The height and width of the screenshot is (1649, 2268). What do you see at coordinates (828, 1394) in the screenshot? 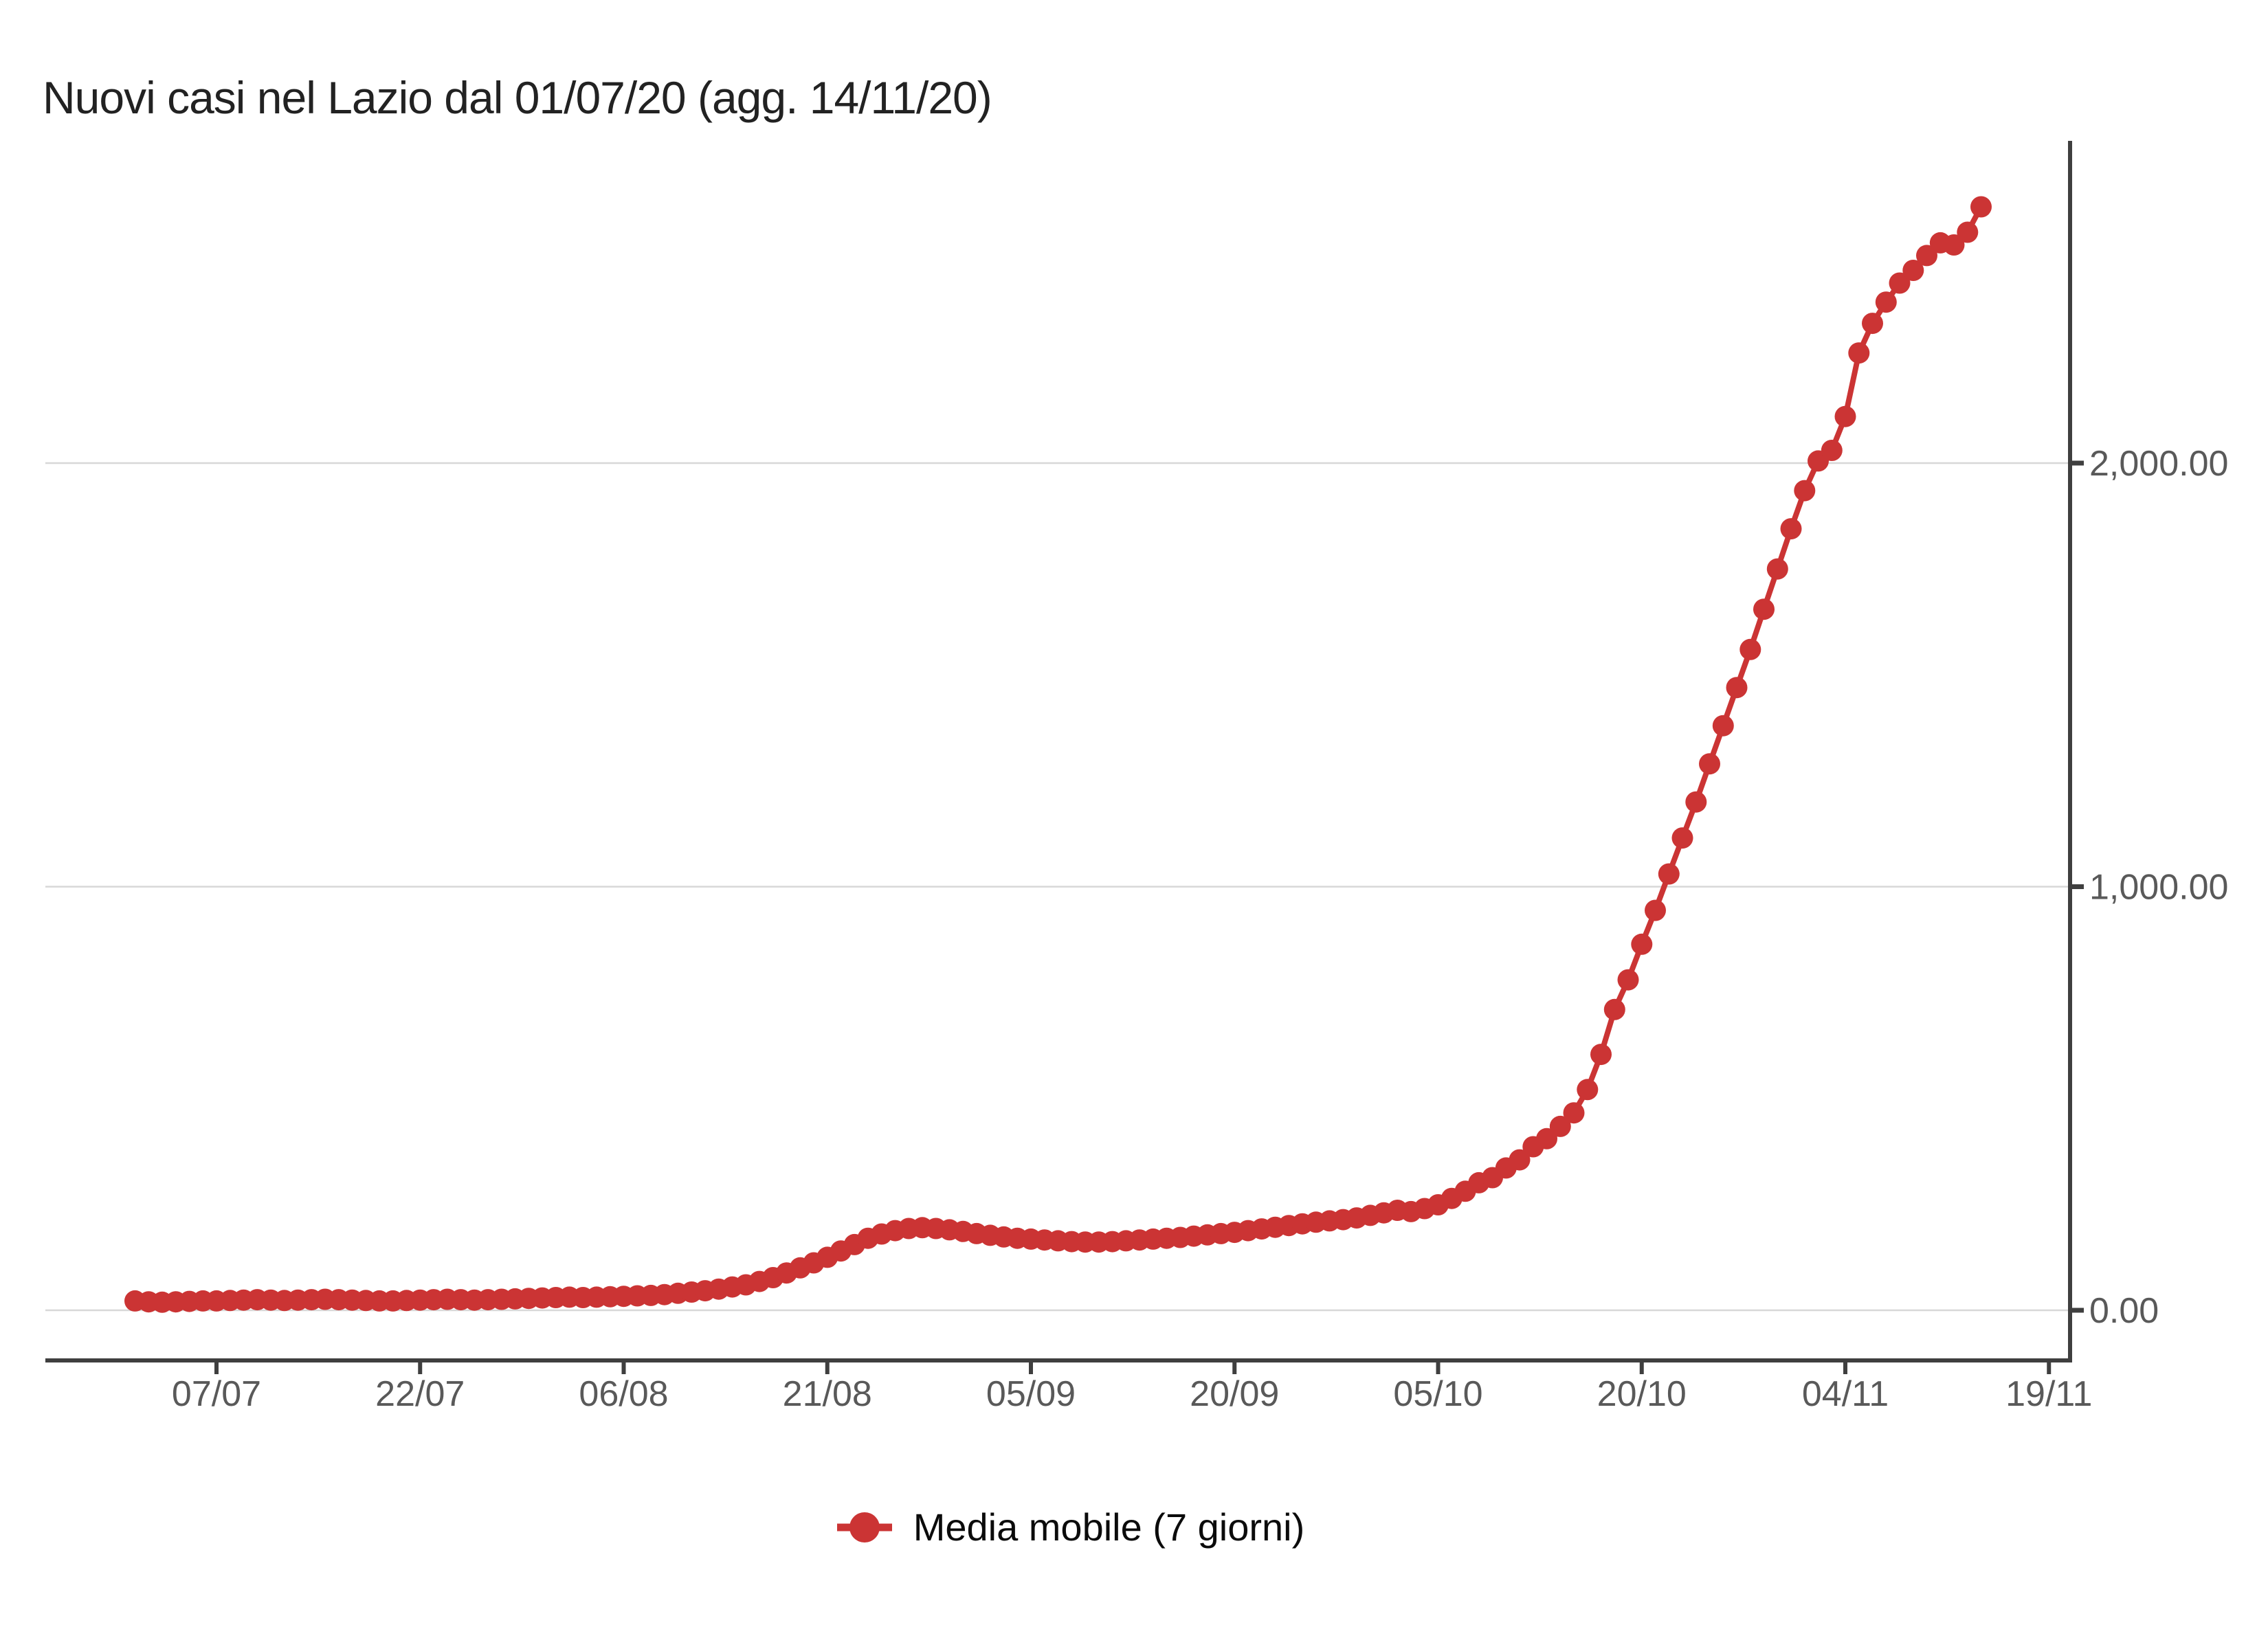
I see `x-tick-label: 21/08` at bounding box center [828, 1394].